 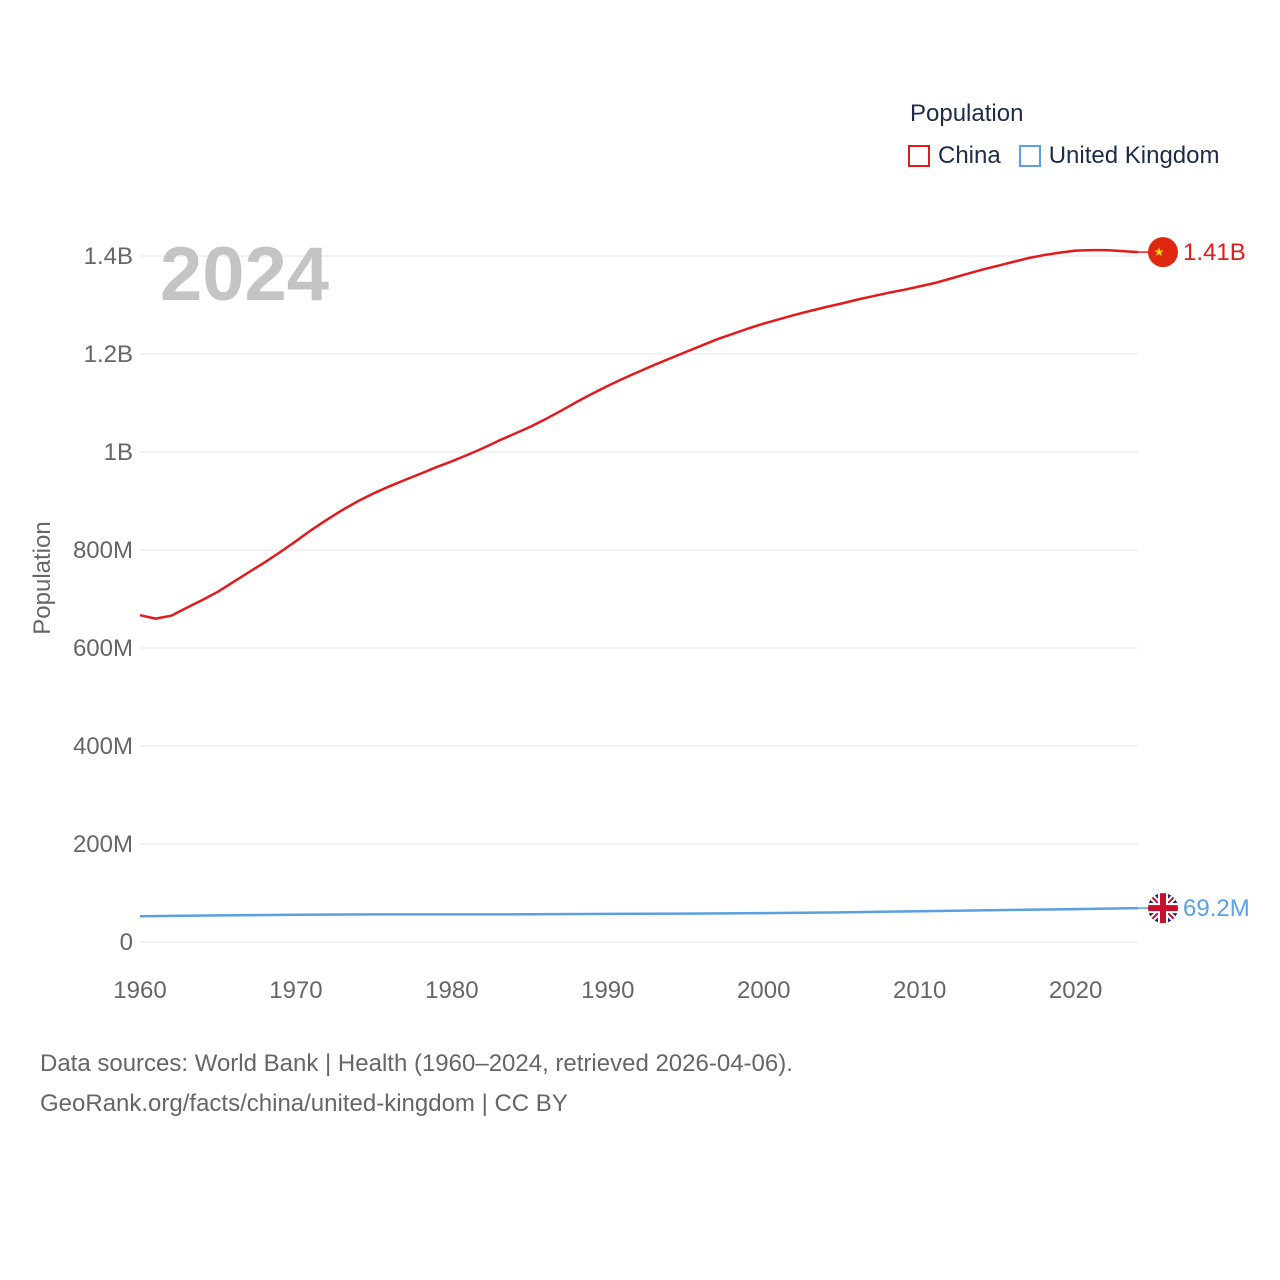 What do you see at coordinates (1214, 252) in the screenshot?
I see `china-end-label: 1.41B` at bounding box center [1214, 252].